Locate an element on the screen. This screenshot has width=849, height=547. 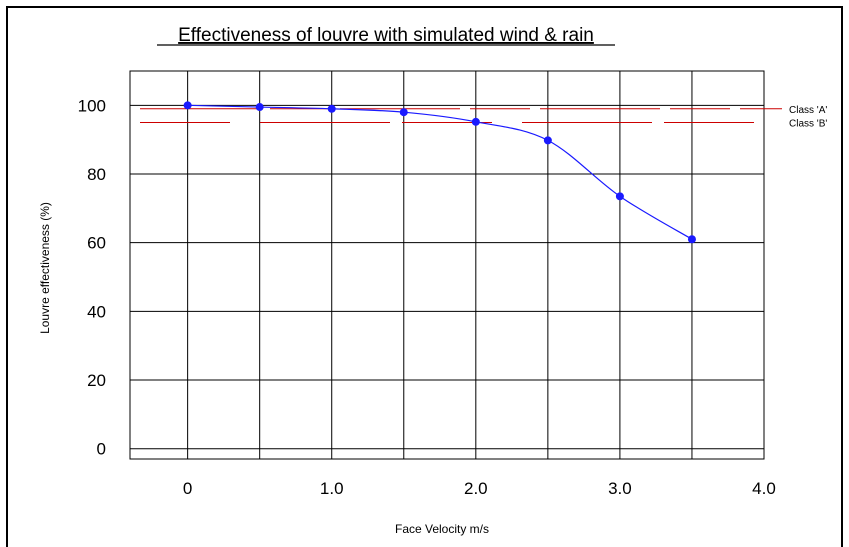
series-line is located at coordinates (440, 172).